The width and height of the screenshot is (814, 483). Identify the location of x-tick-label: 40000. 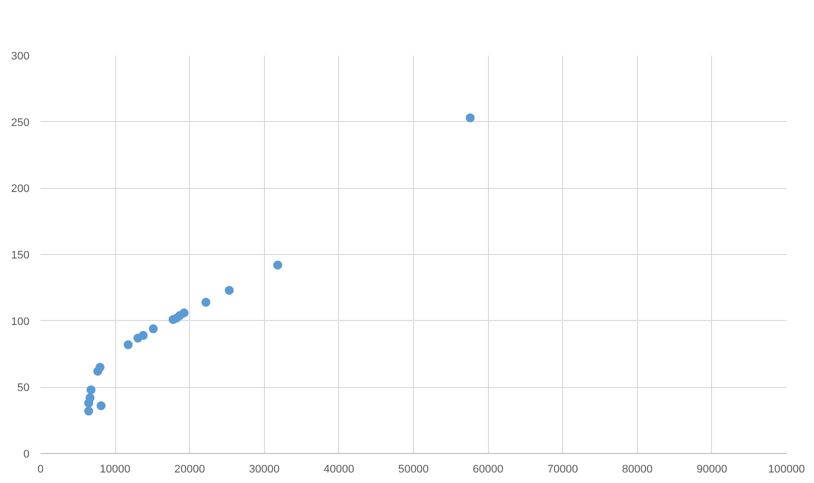
(339, 470).